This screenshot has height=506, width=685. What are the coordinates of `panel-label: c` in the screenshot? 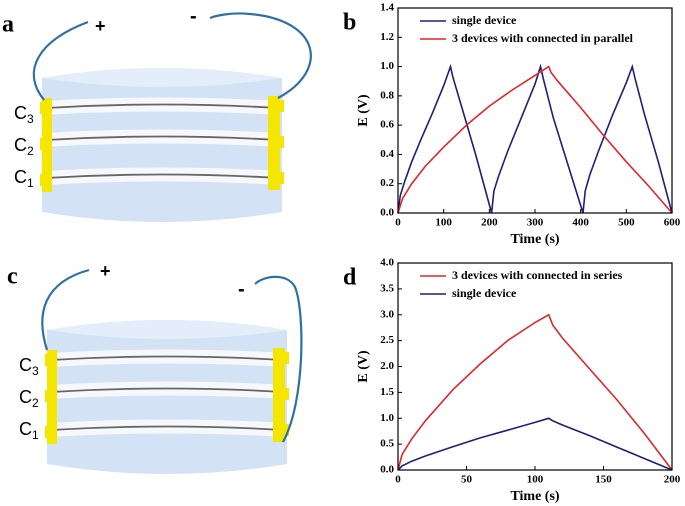 It's located at (12, 277).